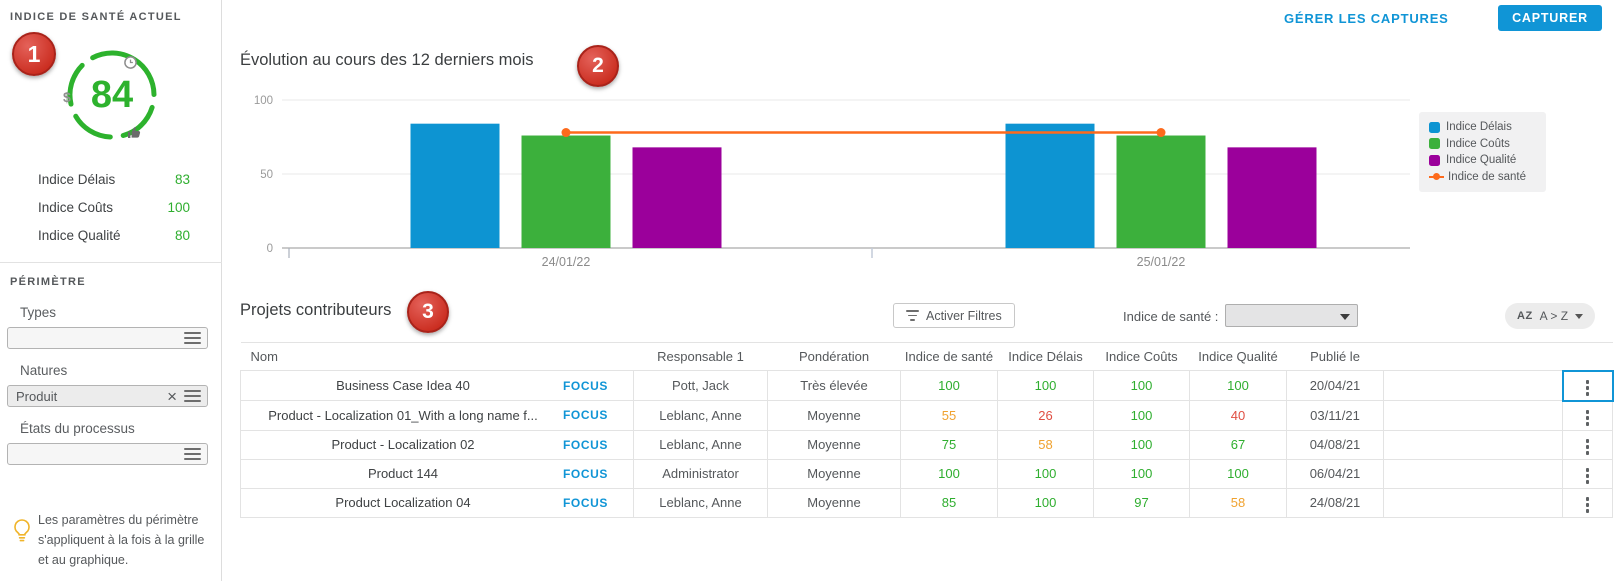 The height and width of the screenshot is (581, 1617). What do you see at coordinates (403, 444) in the screenshot?
I see `project-name: Product - Localization 02` at bounding box center [403, 444].